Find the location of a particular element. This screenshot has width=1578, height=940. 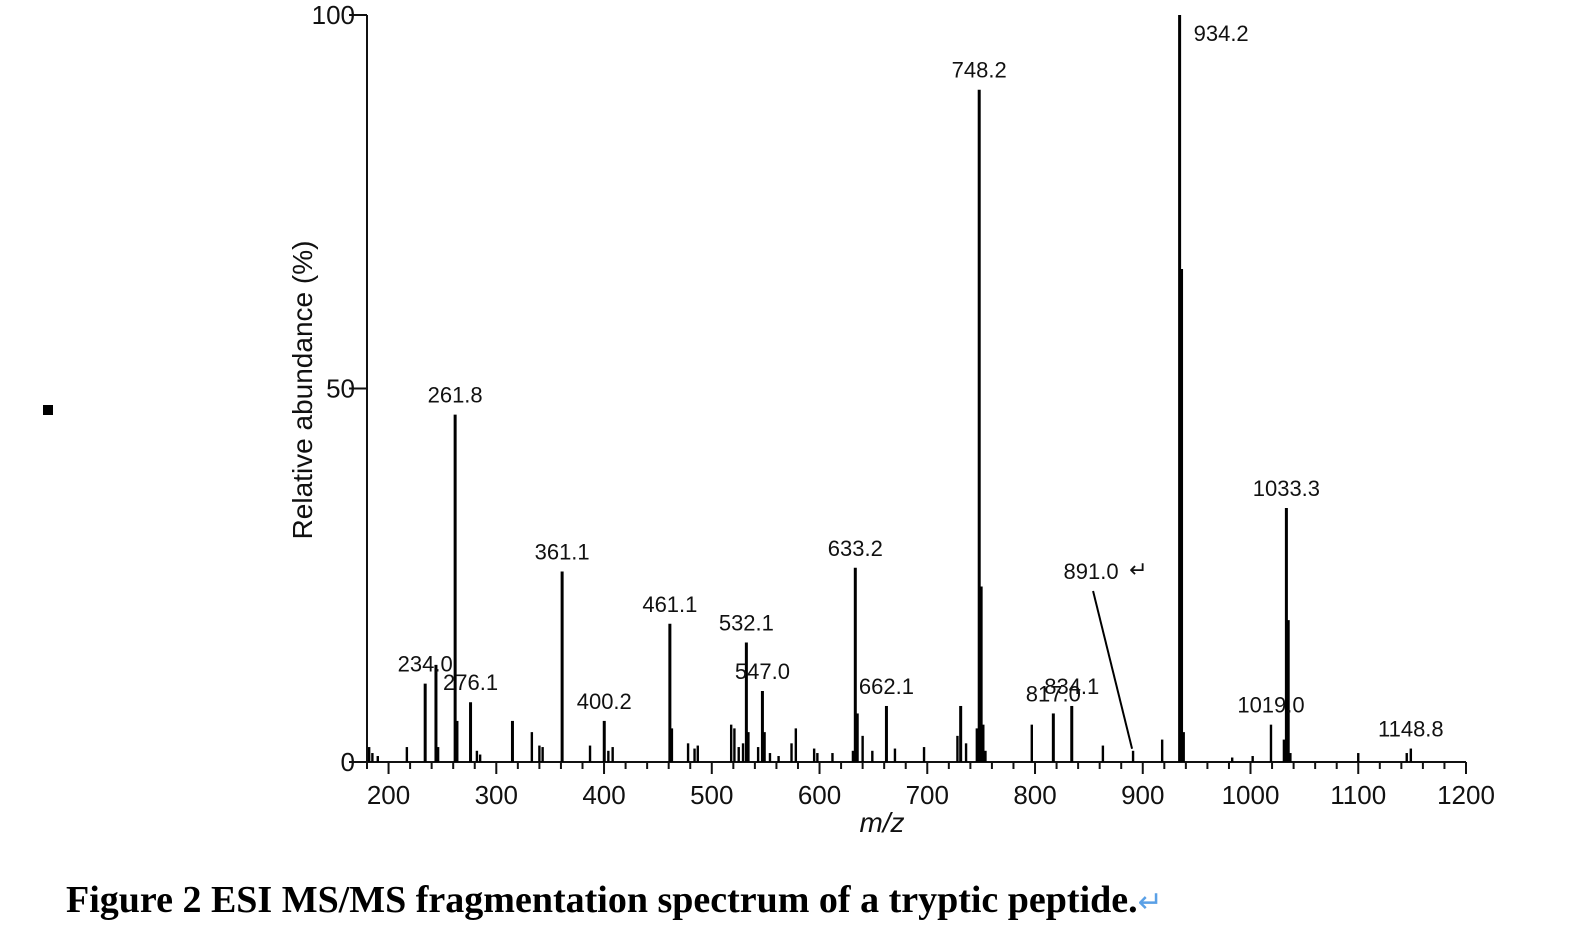

x-tick-label: 300 is located at coordinates (496, 795).